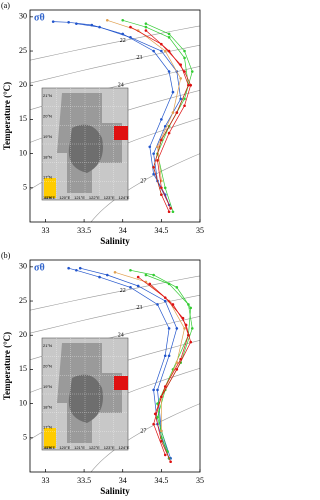  What do you see at coordinates (115, 491) in the screenshot?
I see `x-axis-label: Salinity` at bounding box center [115, 491].